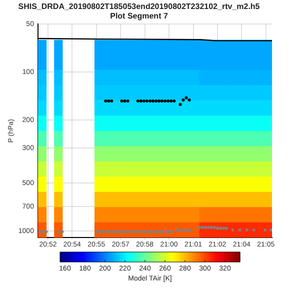 The width and height of the screenshot is (300, 300). Describe the element at coordinates (139, 7) in the screenshot. I see `chart-title: SHIS_DRDA_20190802T185053end20190802T232102_rtv_m2.h5` at that location.